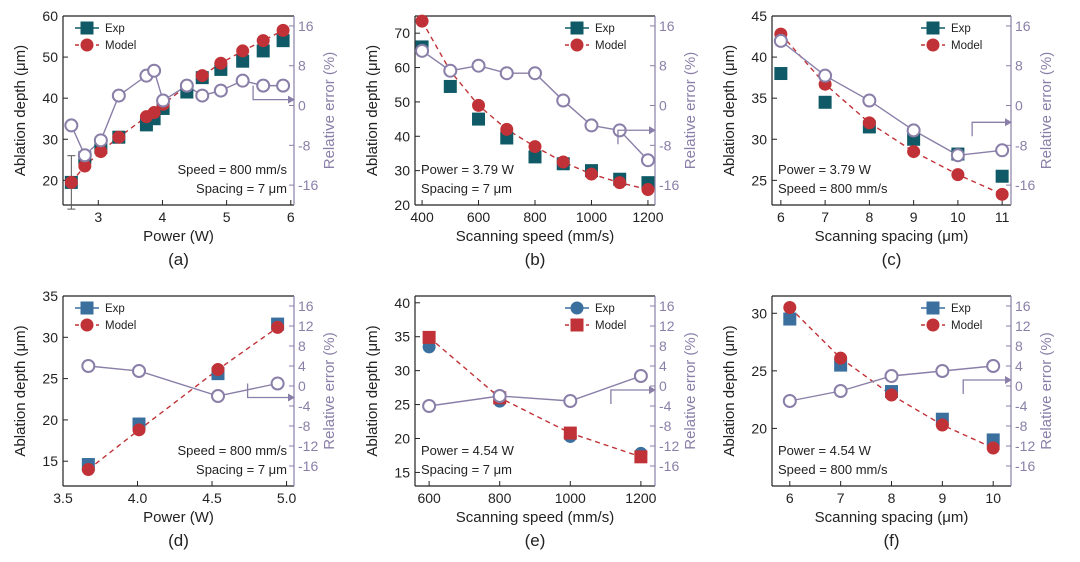  I want to click on condition-annotation: Power = 3.79 W, so click(468, 169).